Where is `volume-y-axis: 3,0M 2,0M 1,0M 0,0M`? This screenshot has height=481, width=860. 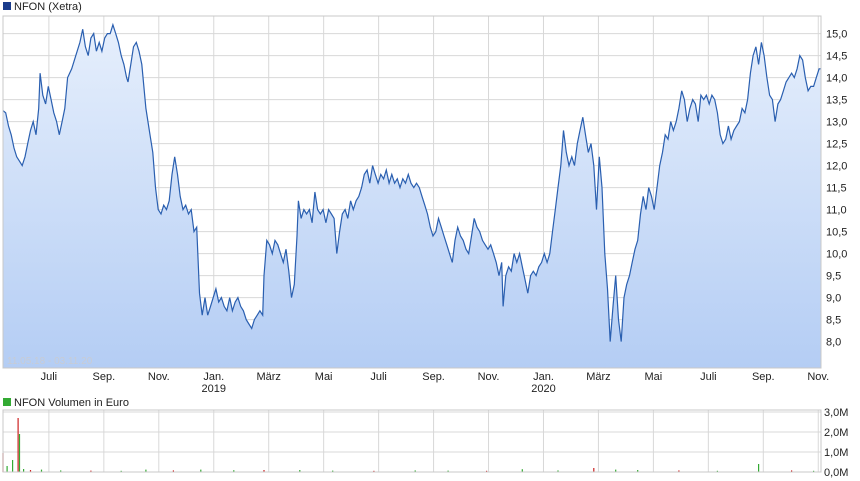
volume-y-axis: 3,0M 2,0M 1,0M 0,0M is located at coordinates (836, 443).